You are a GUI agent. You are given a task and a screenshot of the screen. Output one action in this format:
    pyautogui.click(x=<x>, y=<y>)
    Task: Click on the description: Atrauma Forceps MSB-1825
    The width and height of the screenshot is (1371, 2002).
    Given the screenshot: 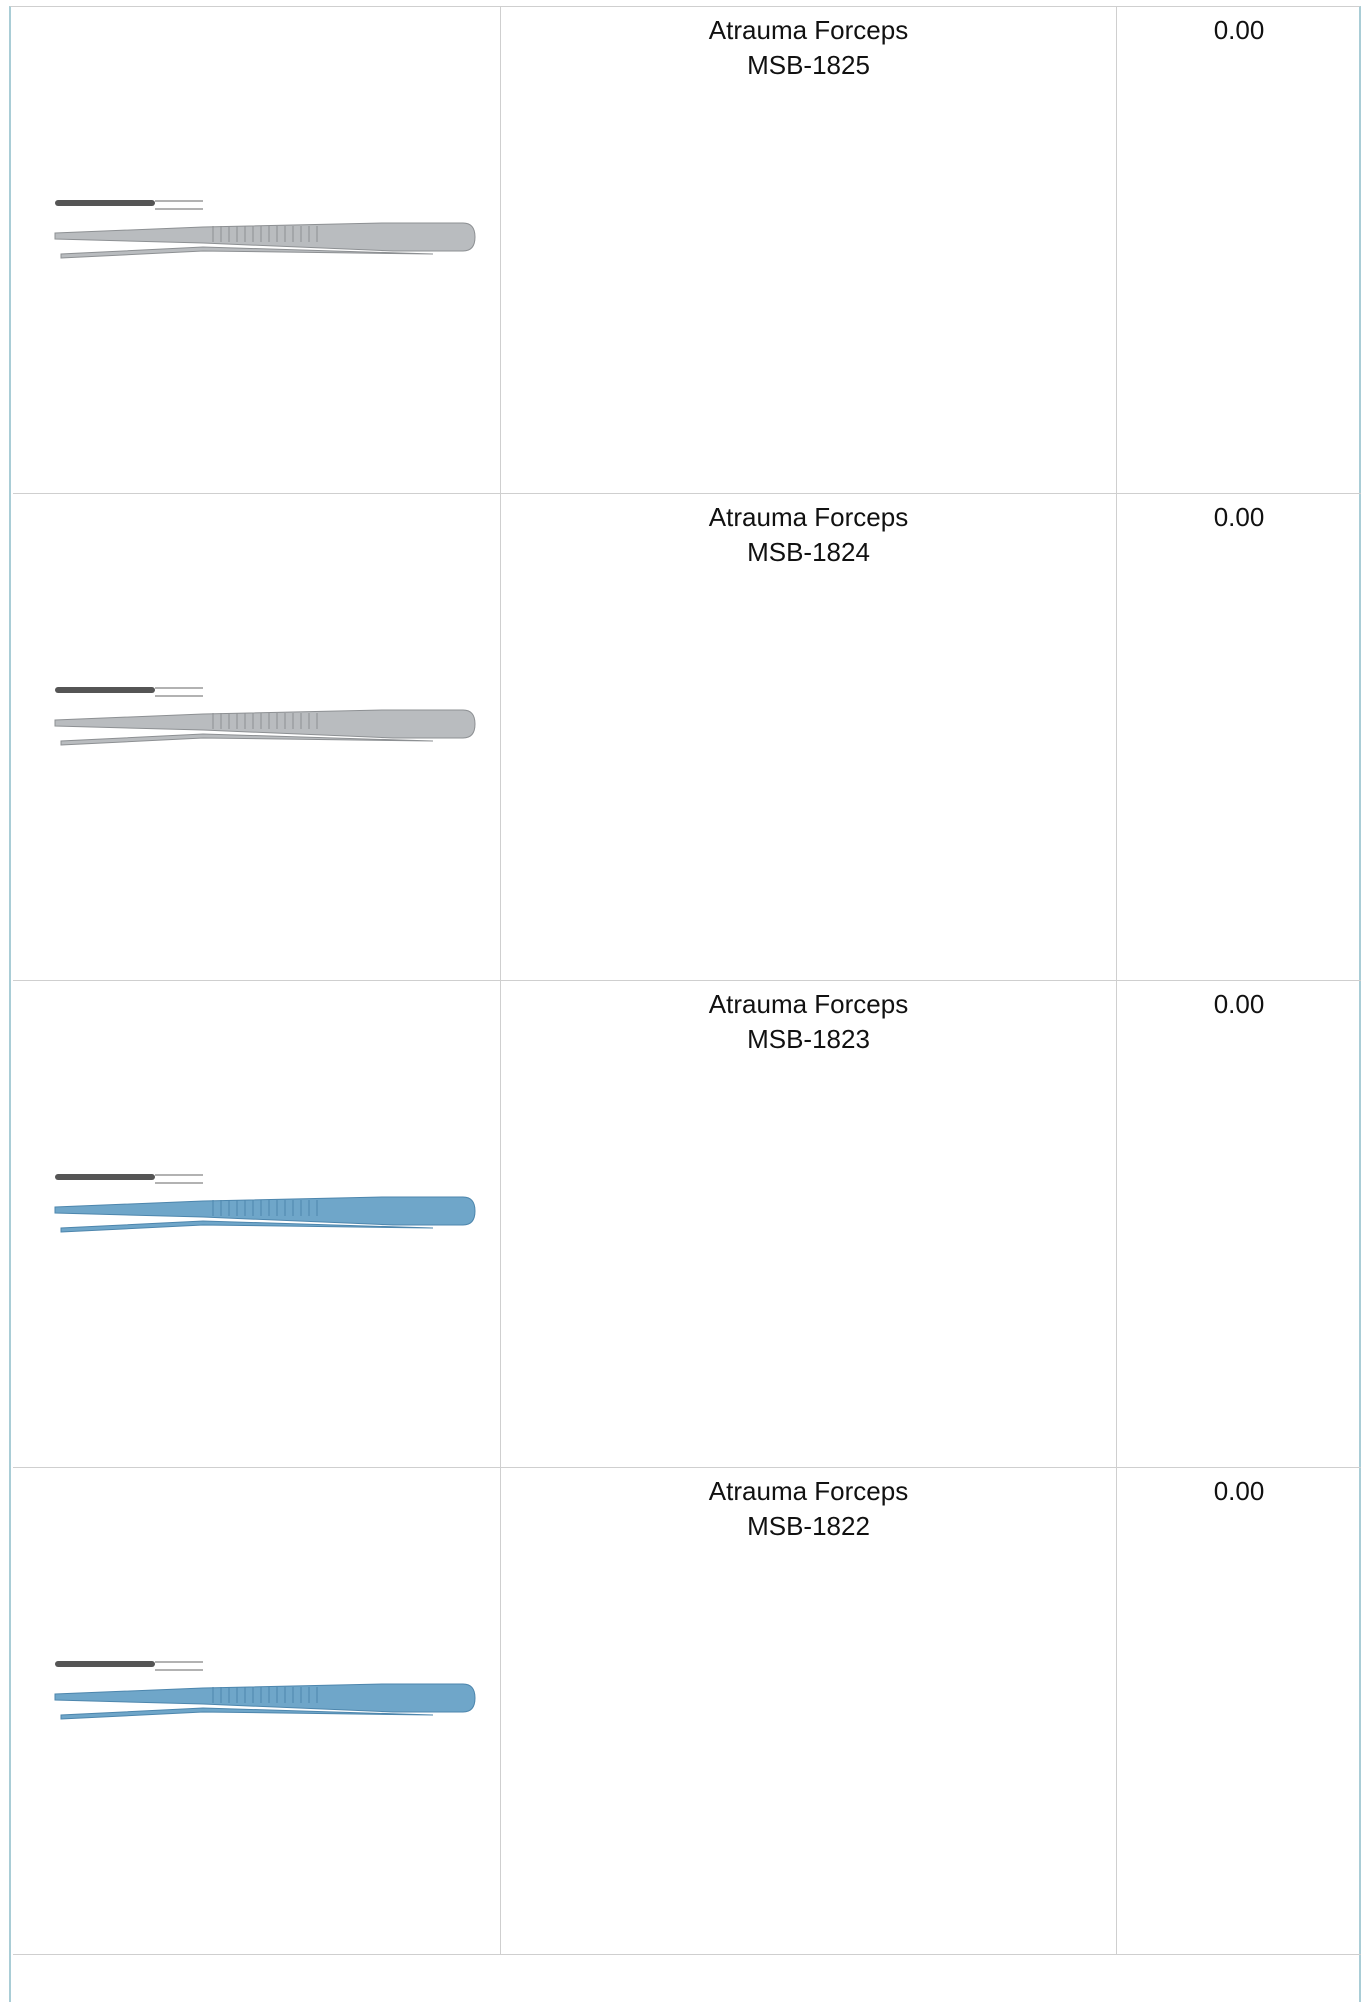 What is the action you would take?
    pyautogui.click(x=808, y=45)
    